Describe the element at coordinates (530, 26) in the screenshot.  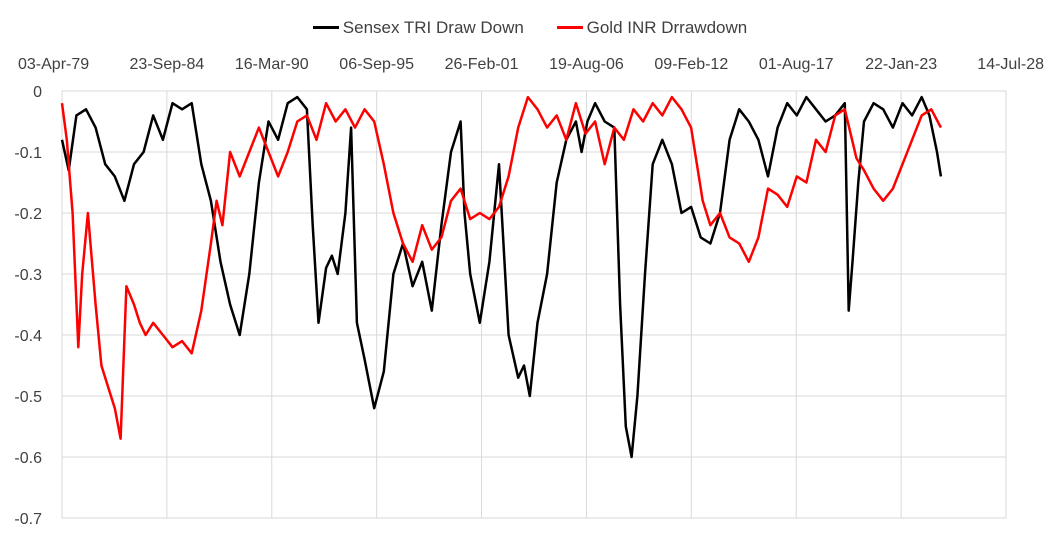
I see `chart-legend: Sensex TRI Draw Down Gold INR Drrawdown` at that location.